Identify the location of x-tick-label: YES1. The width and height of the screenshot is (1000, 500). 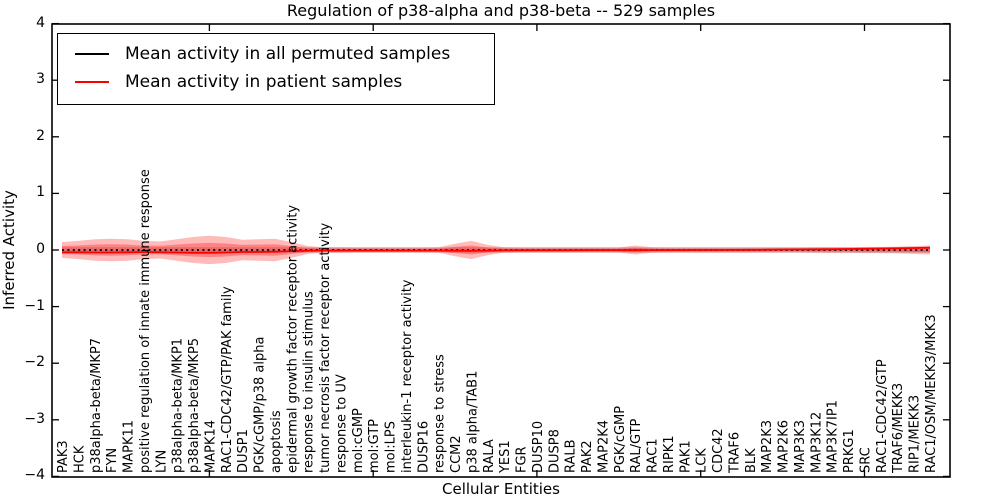
(505, 457).